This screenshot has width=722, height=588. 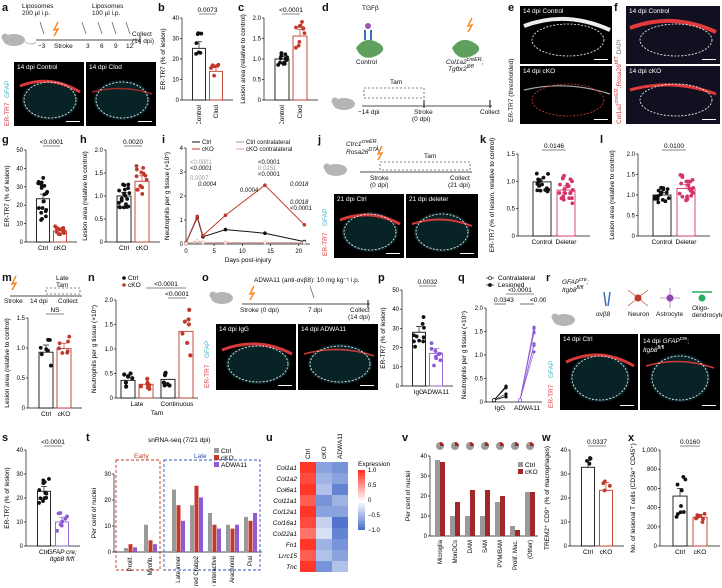 What do you see at coordinates (216, 464) in the screenshot?
I see `legend-swatch` at bounding box center [216, 464].